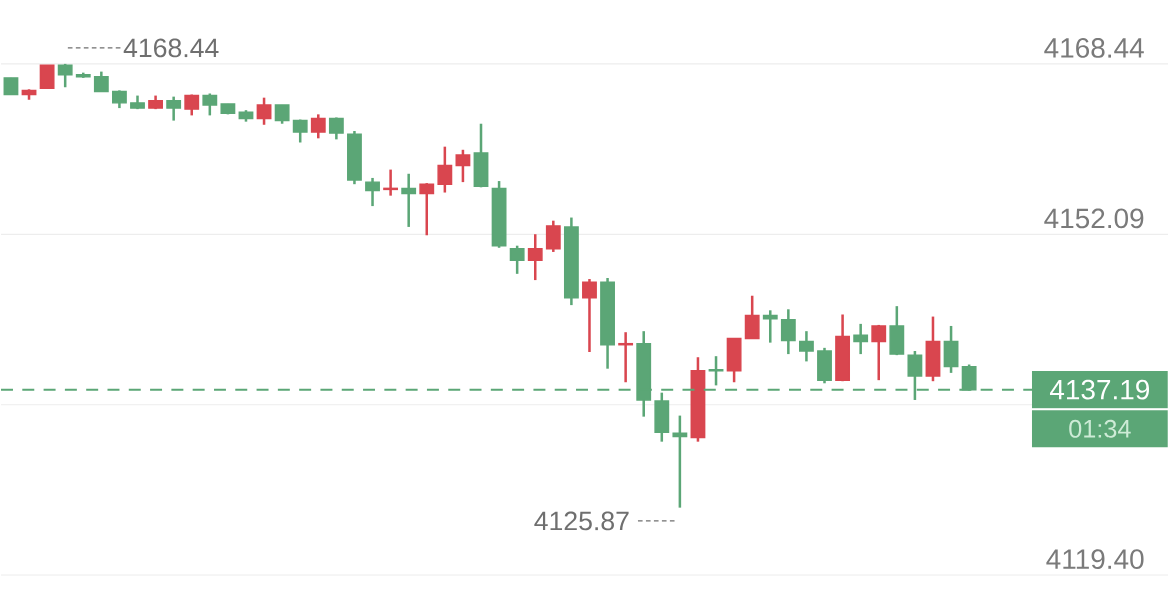 This screenshot has height=593, width=1169. I want to click on ref-line-label: 4137.19, so click(1099, 389).